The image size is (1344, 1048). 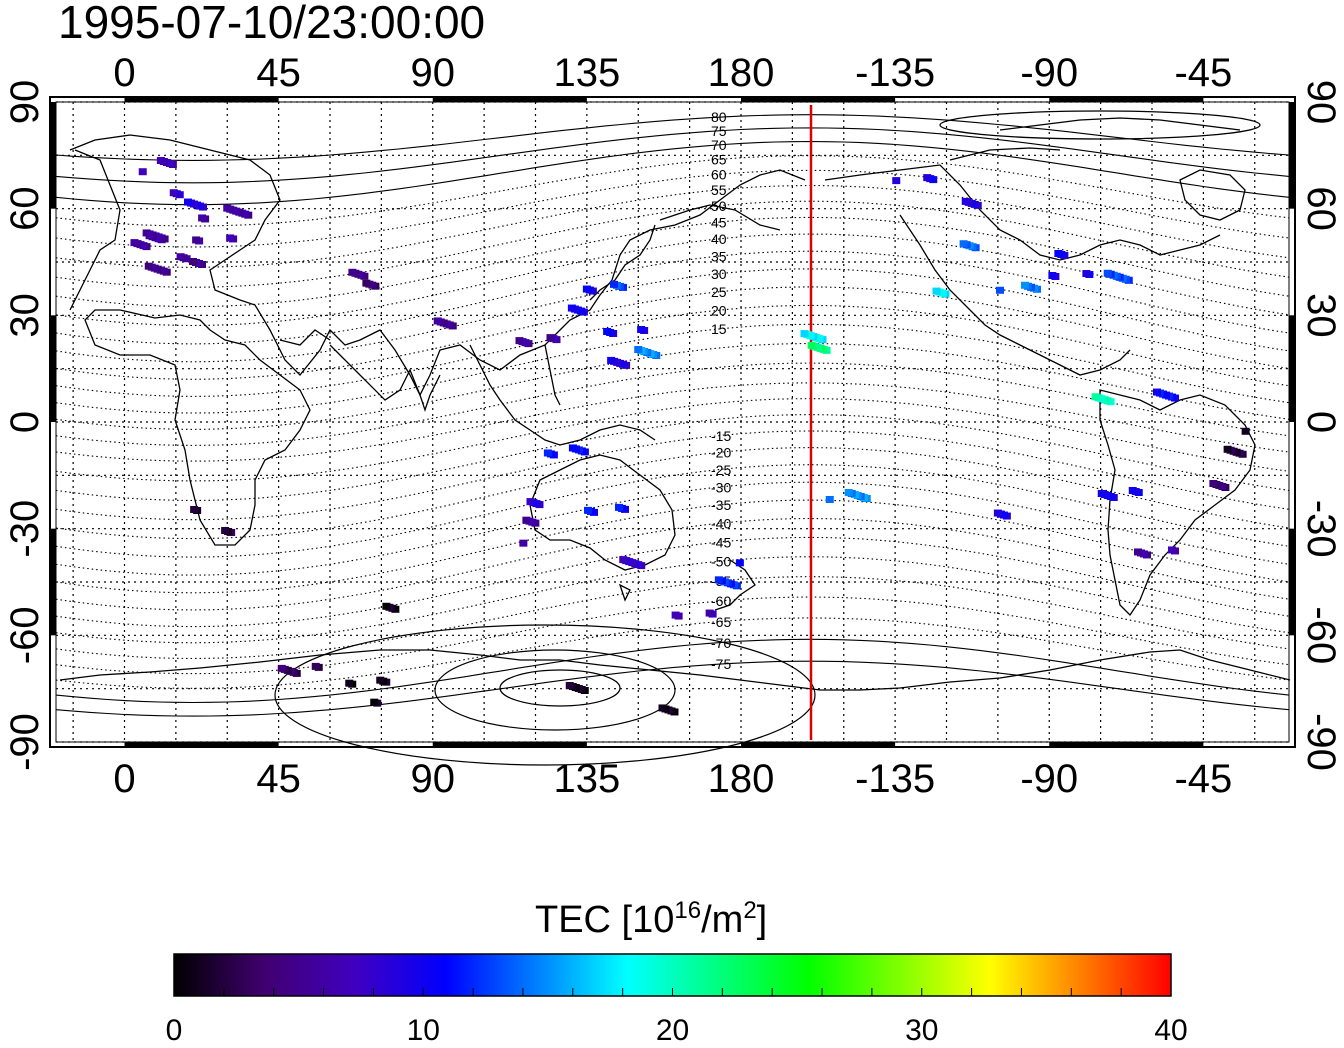 I want to click on lon-tick-label-bottom: -45, so click(x=1203, y=779).